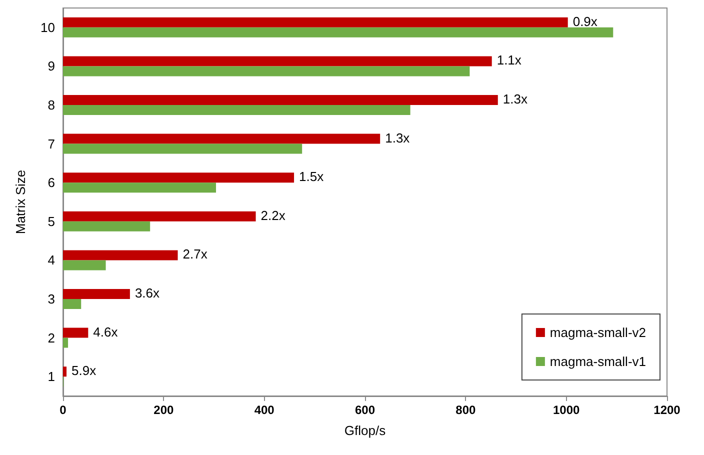  Describe the element at coordinates (84, 370) in the screenshot. I see `annotation: 5.9x` at that location.